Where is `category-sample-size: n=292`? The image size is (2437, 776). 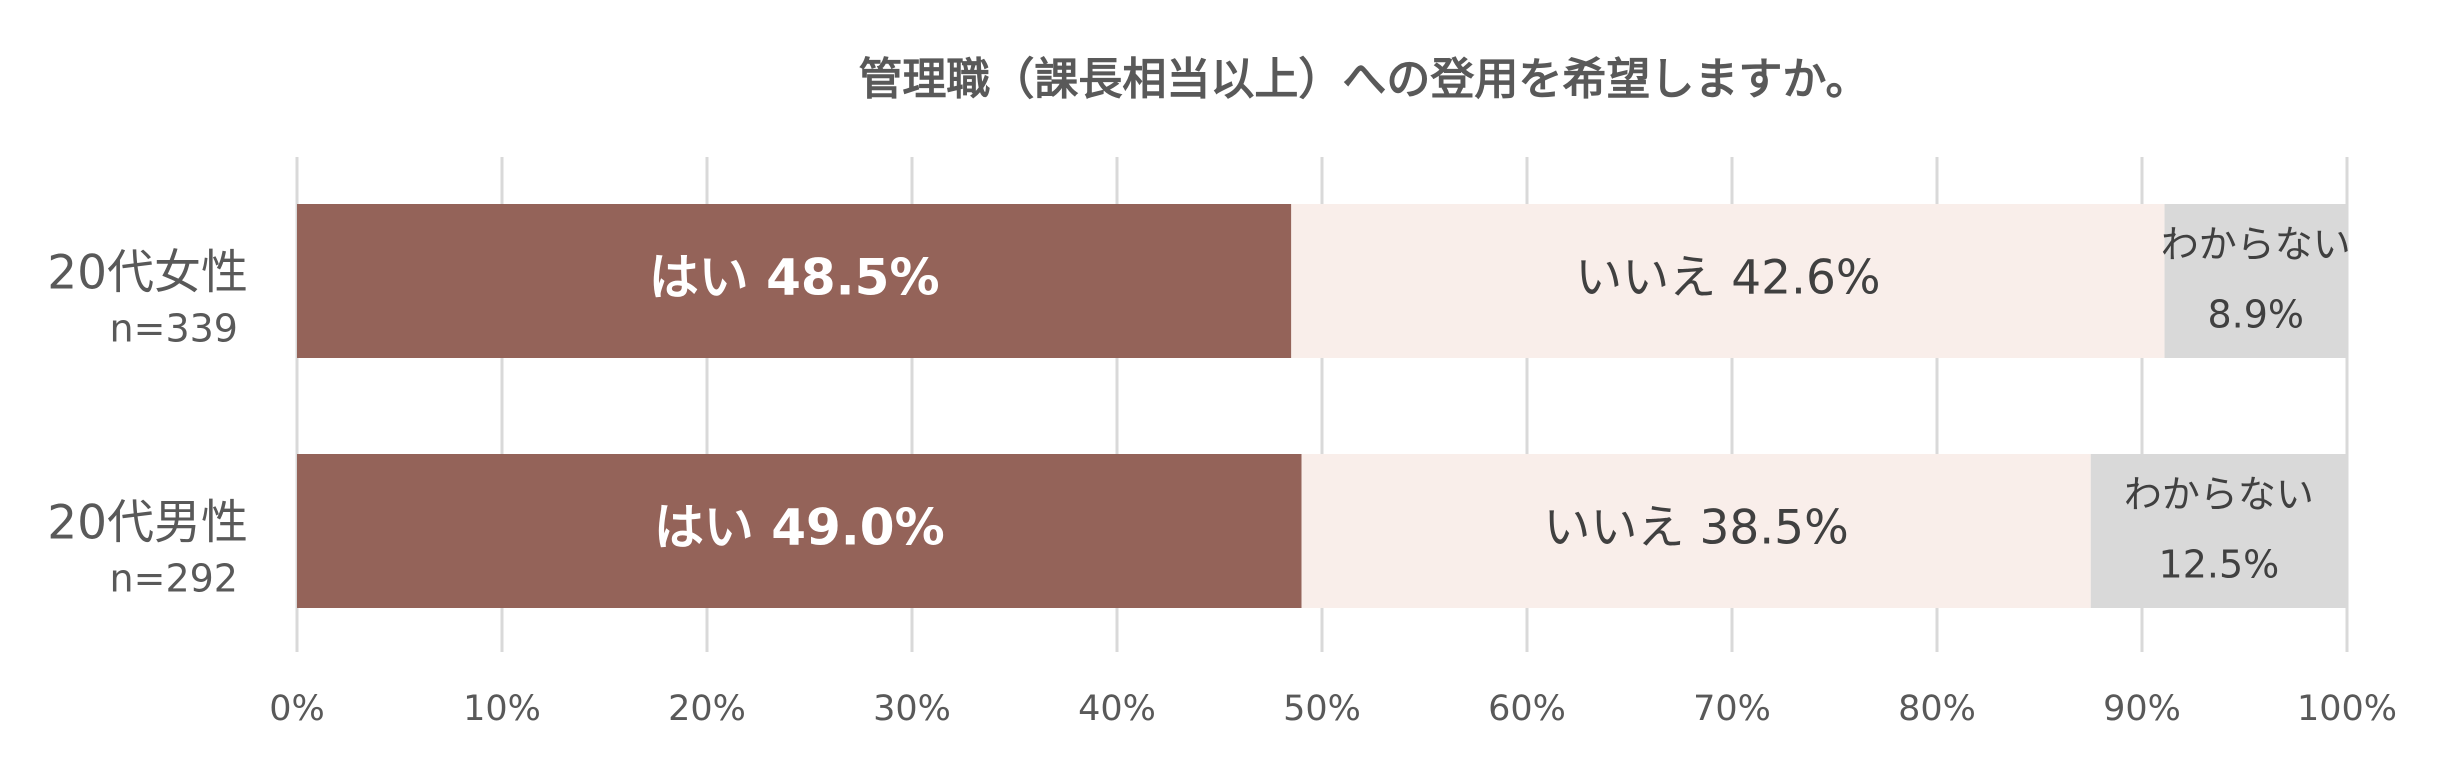 category-sample-size: n=292 is located at coordinates (174, 579).